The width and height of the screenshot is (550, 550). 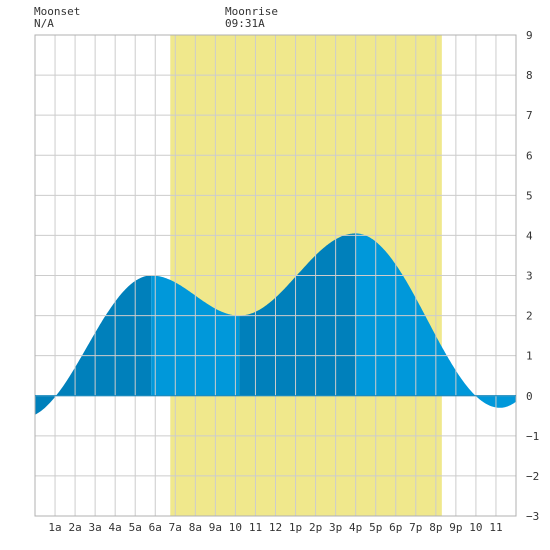 What do you see at coordinates (195, 527) in the screenshot?
I see `x-tick-label: 8a` at bounding box center [195, 527].